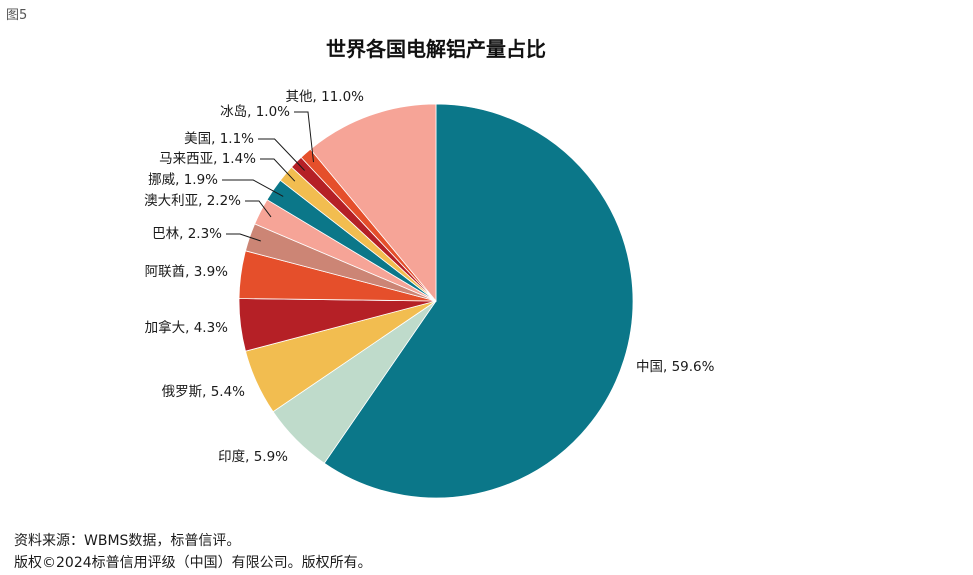 Image resolution: width=973 pixels, height=575 pixels. Describe the element at coordinates (183, 180) in the screenshot. I see `slice-label: 挪威, 1.9%` at that location.